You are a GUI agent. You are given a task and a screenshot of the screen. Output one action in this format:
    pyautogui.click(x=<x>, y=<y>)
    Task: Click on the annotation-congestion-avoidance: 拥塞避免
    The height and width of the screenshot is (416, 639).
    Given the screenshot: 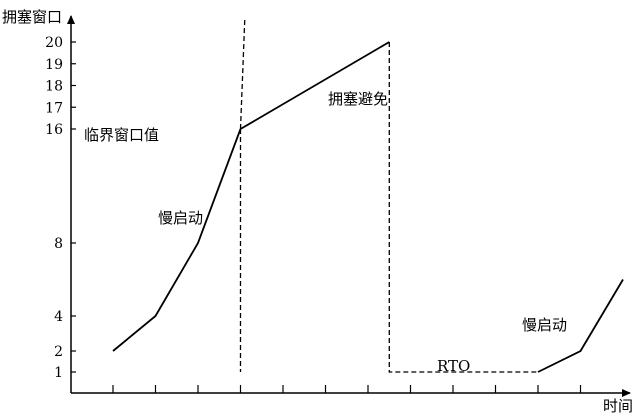 What is the action you would take?
    pyautogui.click(x=358, y=99)
    